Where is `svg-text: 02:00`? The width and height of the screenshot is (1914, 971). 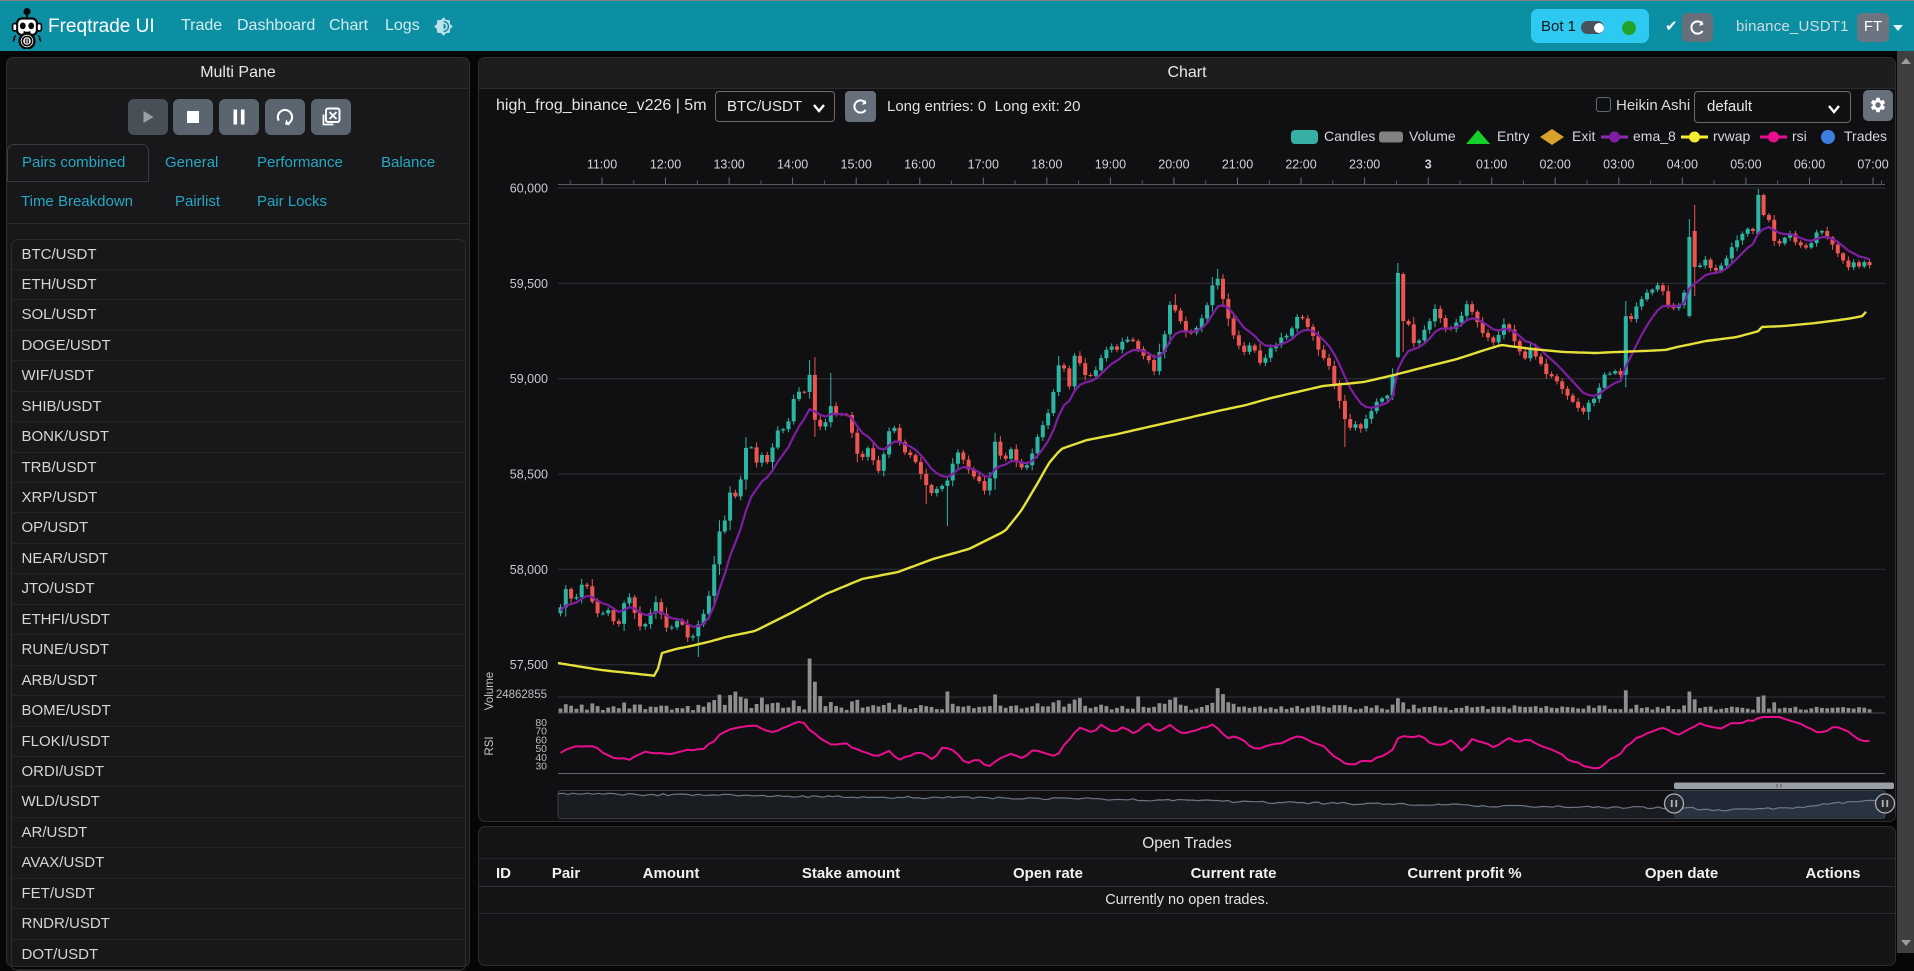 svg-text: 02:00 is located at coordinates (1555, 165).